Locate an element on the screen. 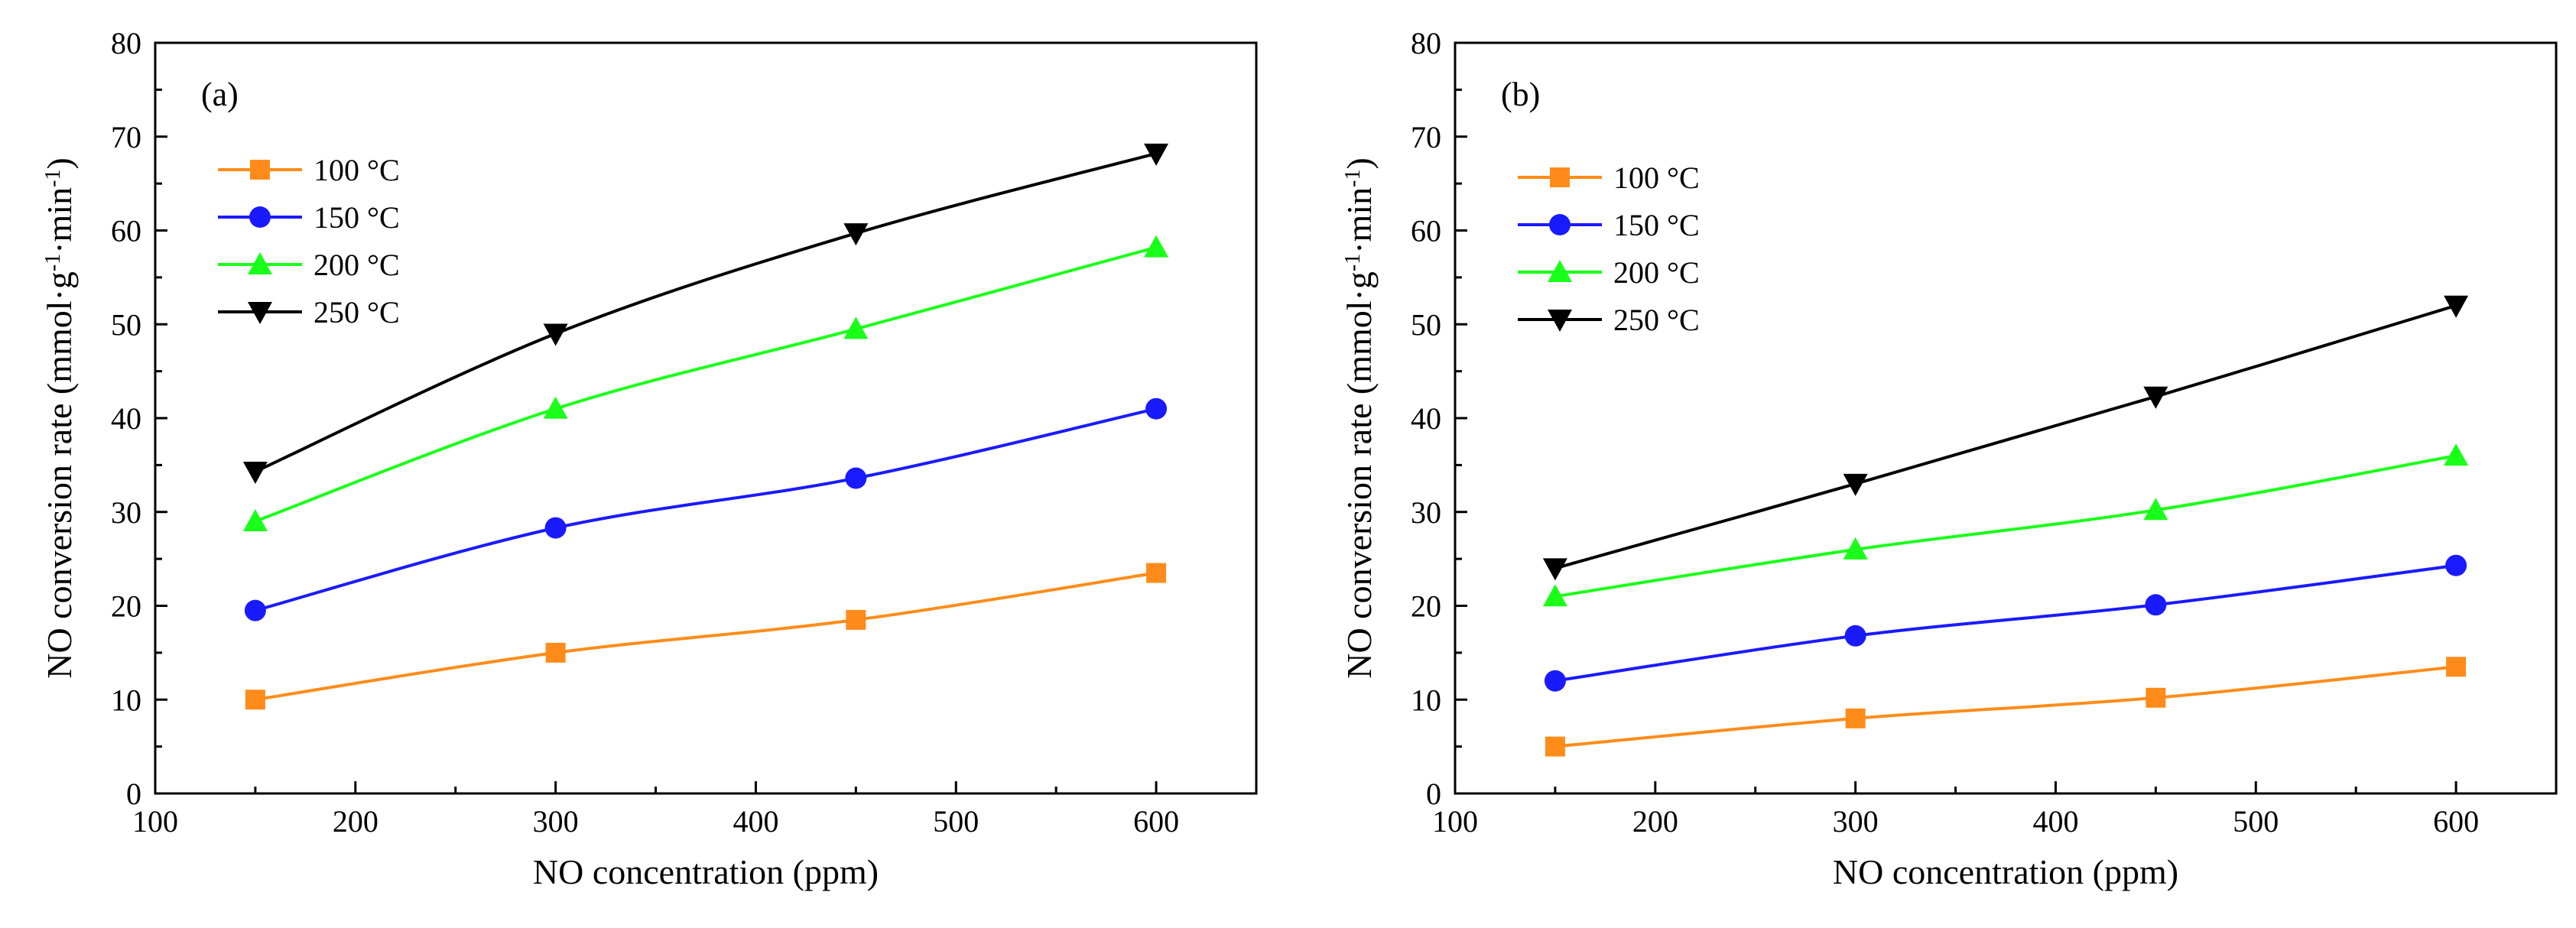 This screenshot has height=928, width=2576. x-tick-label: 600 is located at coordinates (1156, 821).